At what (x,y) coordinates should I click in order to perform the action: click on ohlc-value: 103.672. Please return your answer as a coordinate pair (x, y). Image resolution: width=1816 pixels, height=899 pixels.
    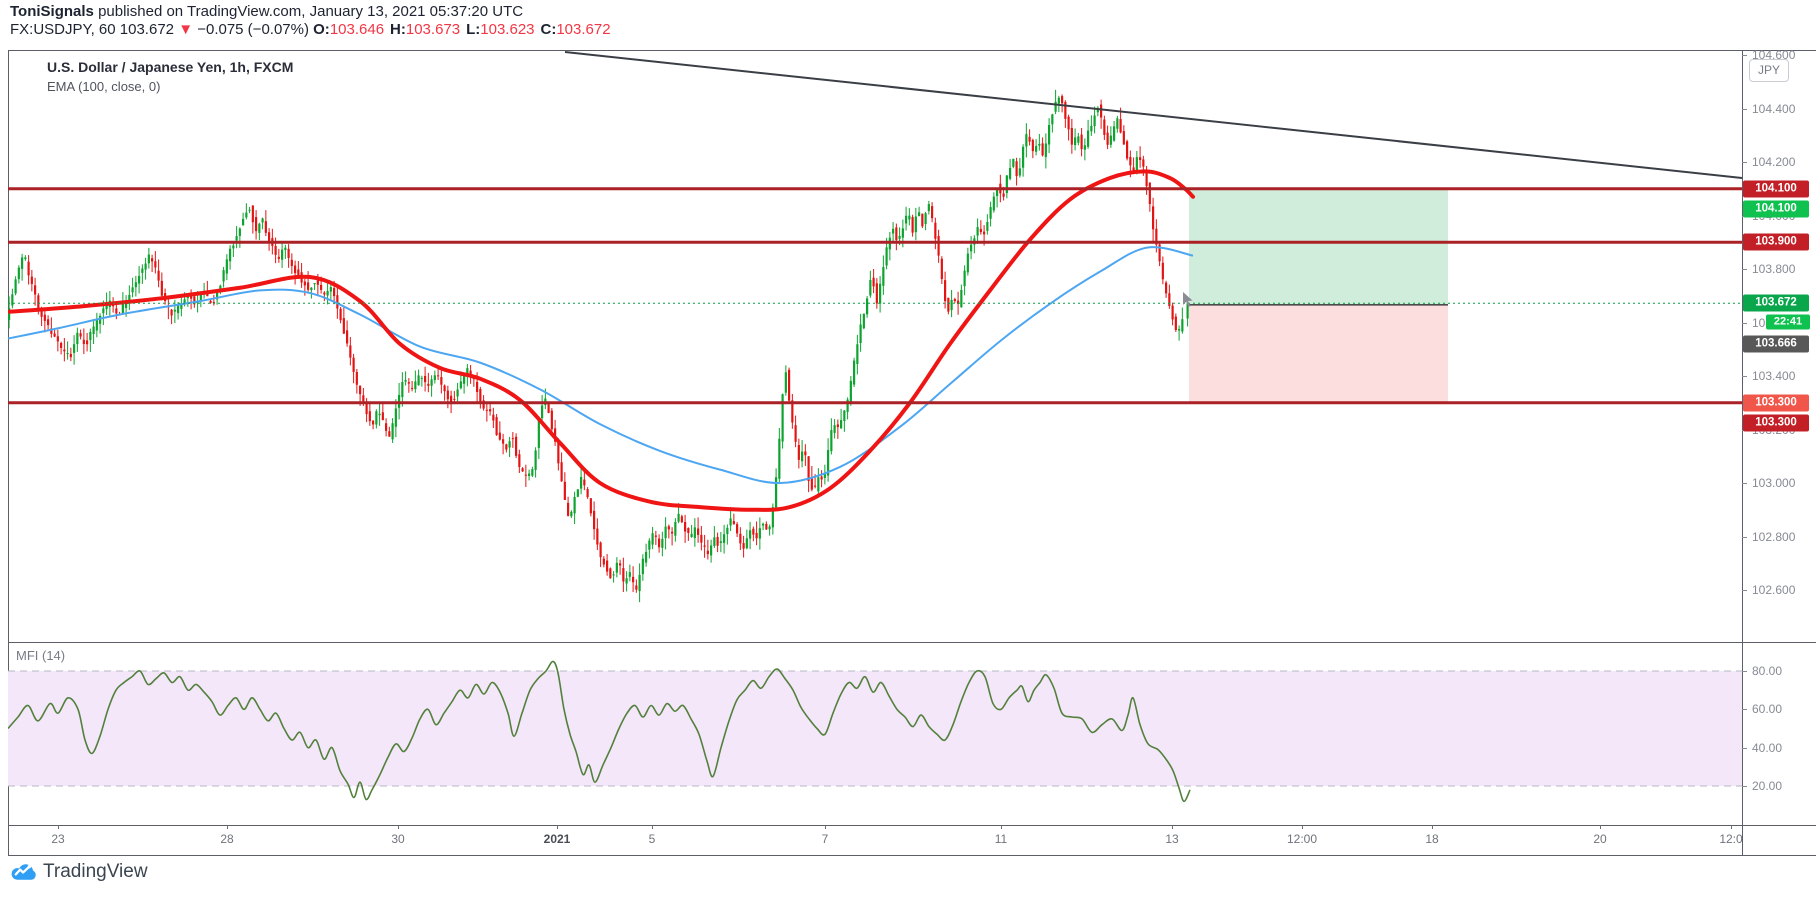
    Looking at the image, I should click on (583, 29).